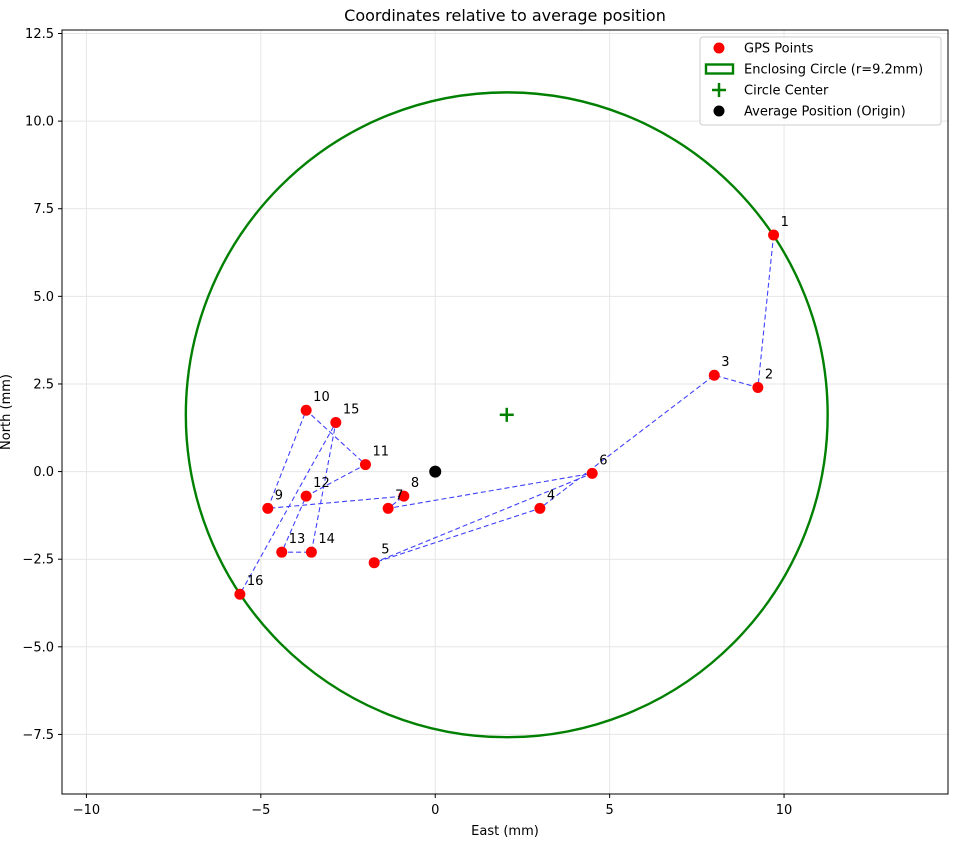 The image size is (960, 843). Describe the element at coordinates (769, 374) in the screenshot. I see `gps-point-label: 2` at that location.